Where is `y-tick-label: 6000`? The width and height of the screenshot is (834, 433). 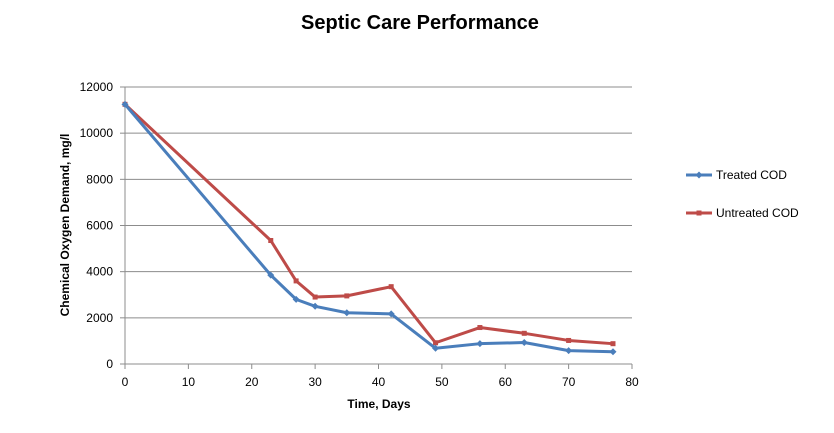
y-tick-label: 6000 is located at coordinates (99, 226).